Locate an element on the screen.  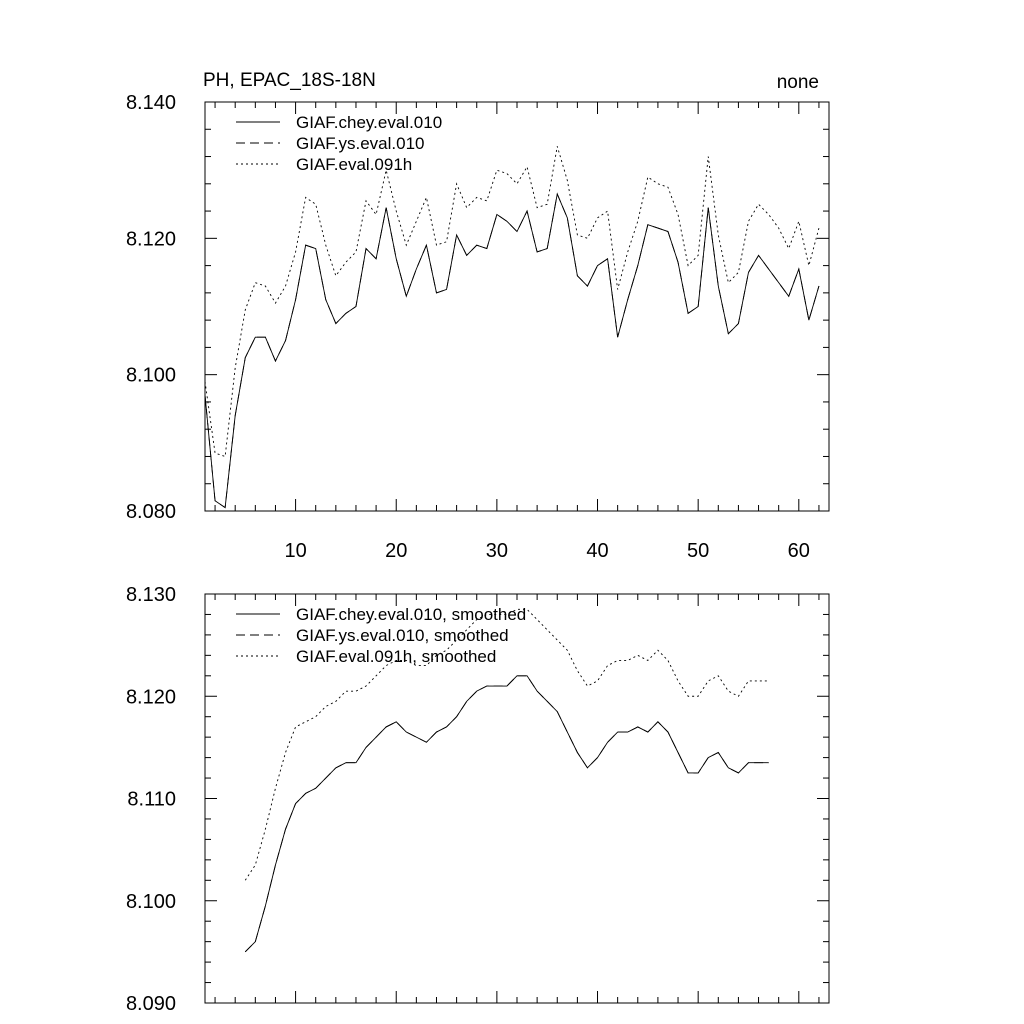
legend-label-0: GIAF.chey.eval.010 is located at coordinates (369, 122).